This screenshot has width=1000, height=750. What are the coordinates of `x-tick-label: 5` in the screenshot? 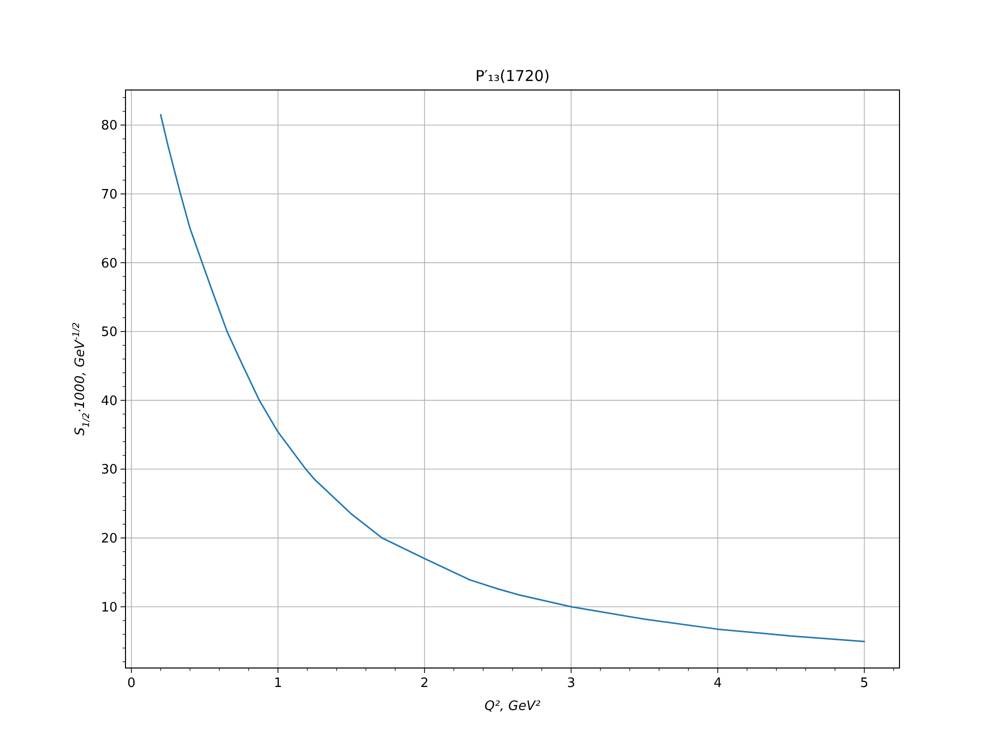 It's located at (864, 683).